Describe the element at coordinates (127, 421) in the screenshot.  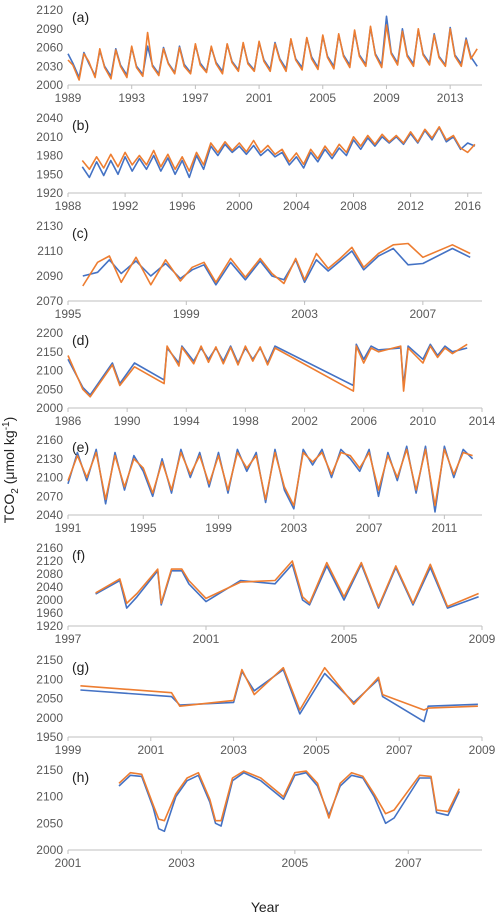
I see `x-tick-label: 1990` at that location.